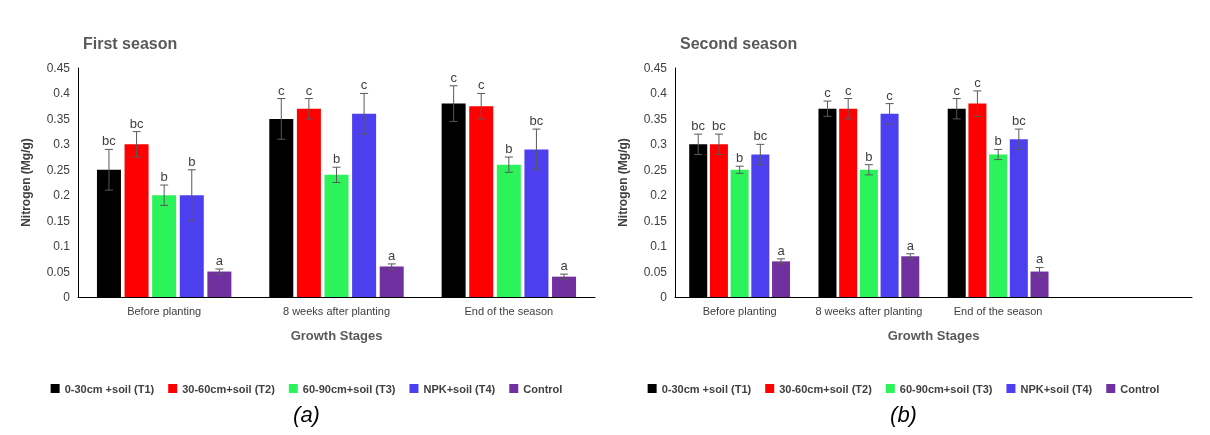 This screenshot has height=435, width=1210. Describe the element at coordinates (130, 43) in the screenshot. I see `chart-title: First season` at that location.